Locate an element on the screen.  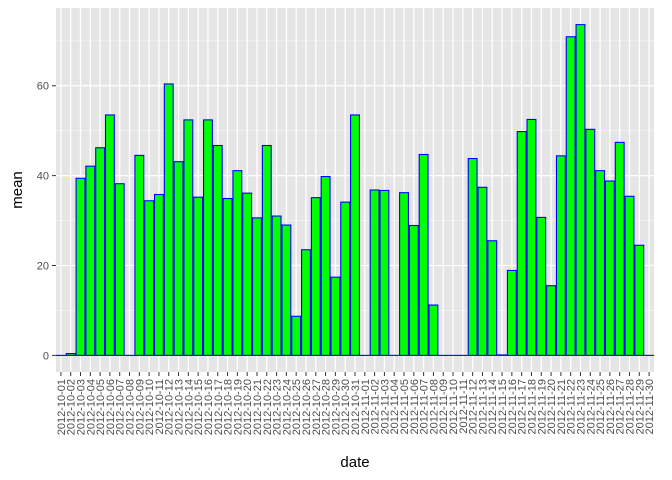
x-tick-label: 2012-10-17 is located at coordinates (219, 407).